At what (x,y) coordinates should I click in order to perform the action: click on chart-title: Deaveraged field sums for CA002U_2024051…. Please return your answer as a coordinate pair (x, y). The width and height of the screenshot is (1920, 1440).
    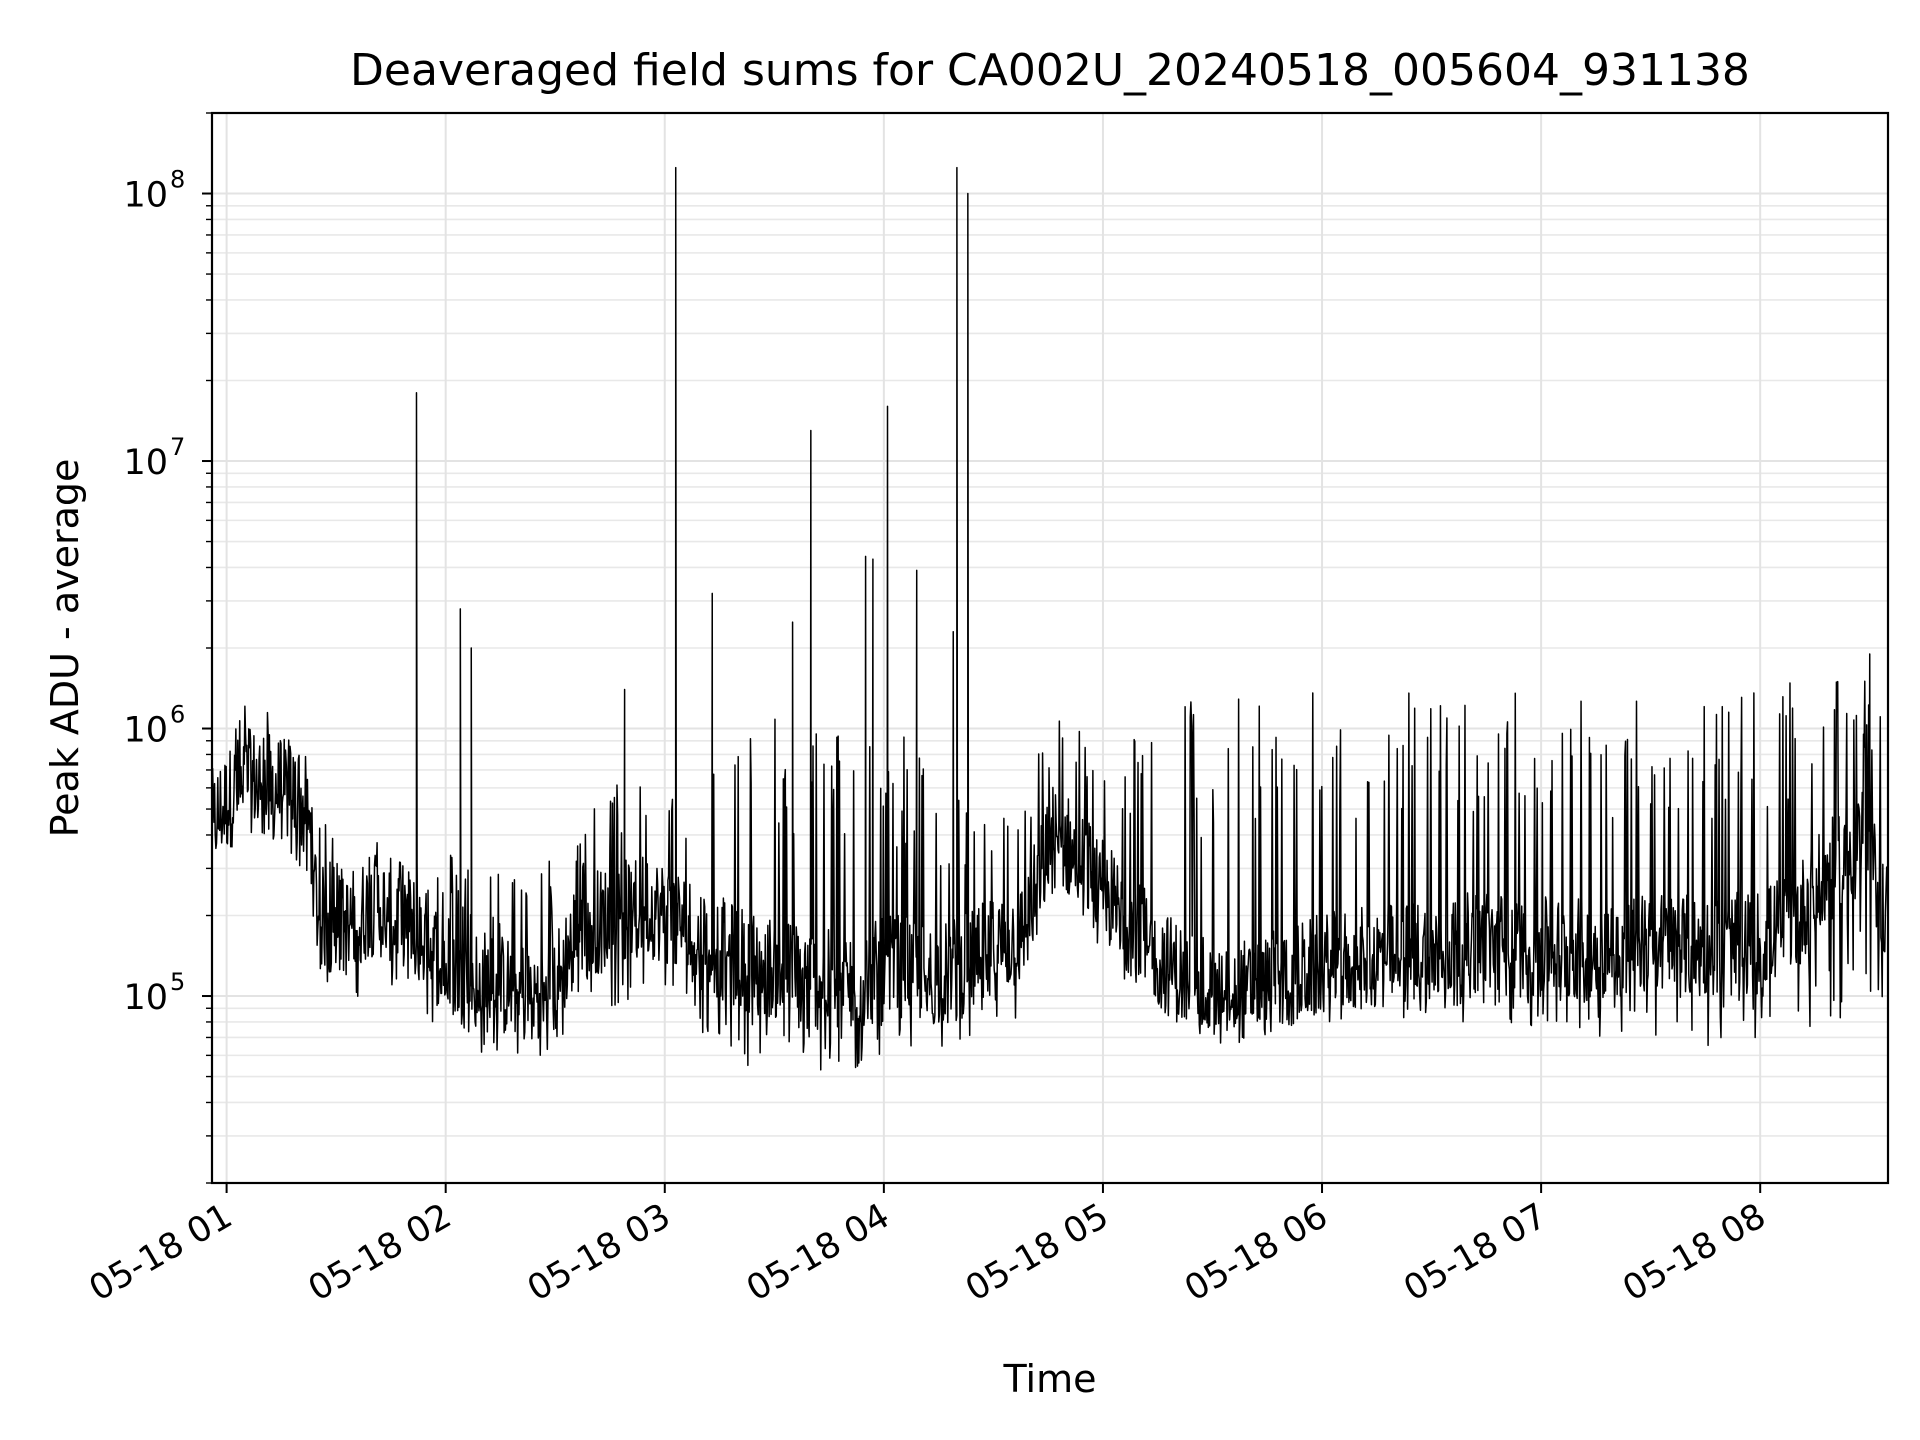
    Looking at the image, I should click on (1050, 70).